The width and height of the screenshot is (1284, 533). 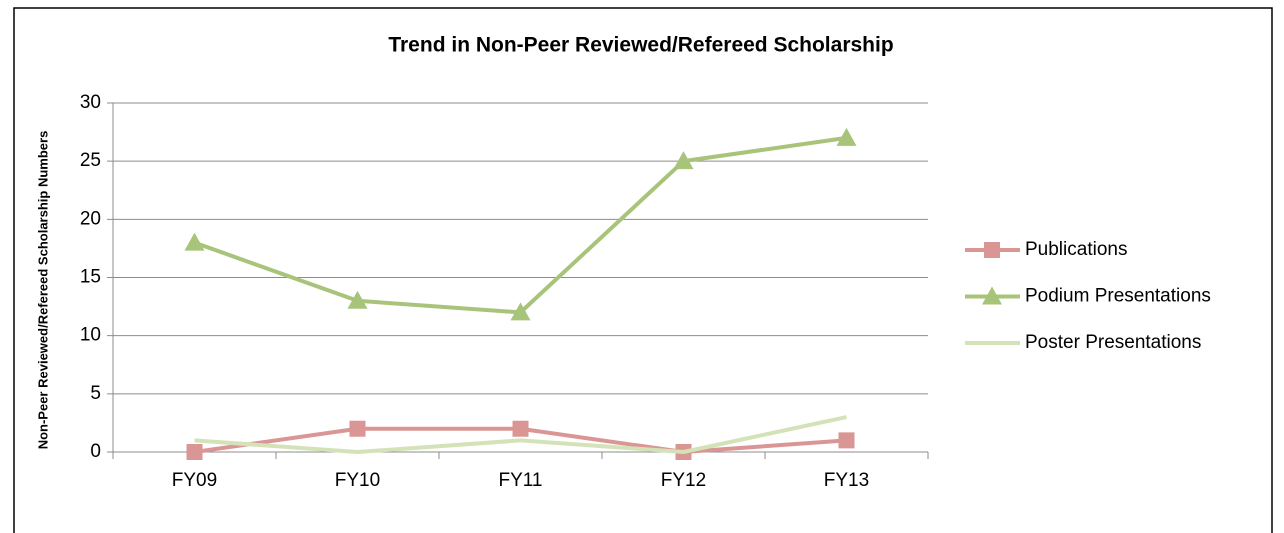 I want to click on legend-label: Poster Presentations, so click(x=1113, y=342).